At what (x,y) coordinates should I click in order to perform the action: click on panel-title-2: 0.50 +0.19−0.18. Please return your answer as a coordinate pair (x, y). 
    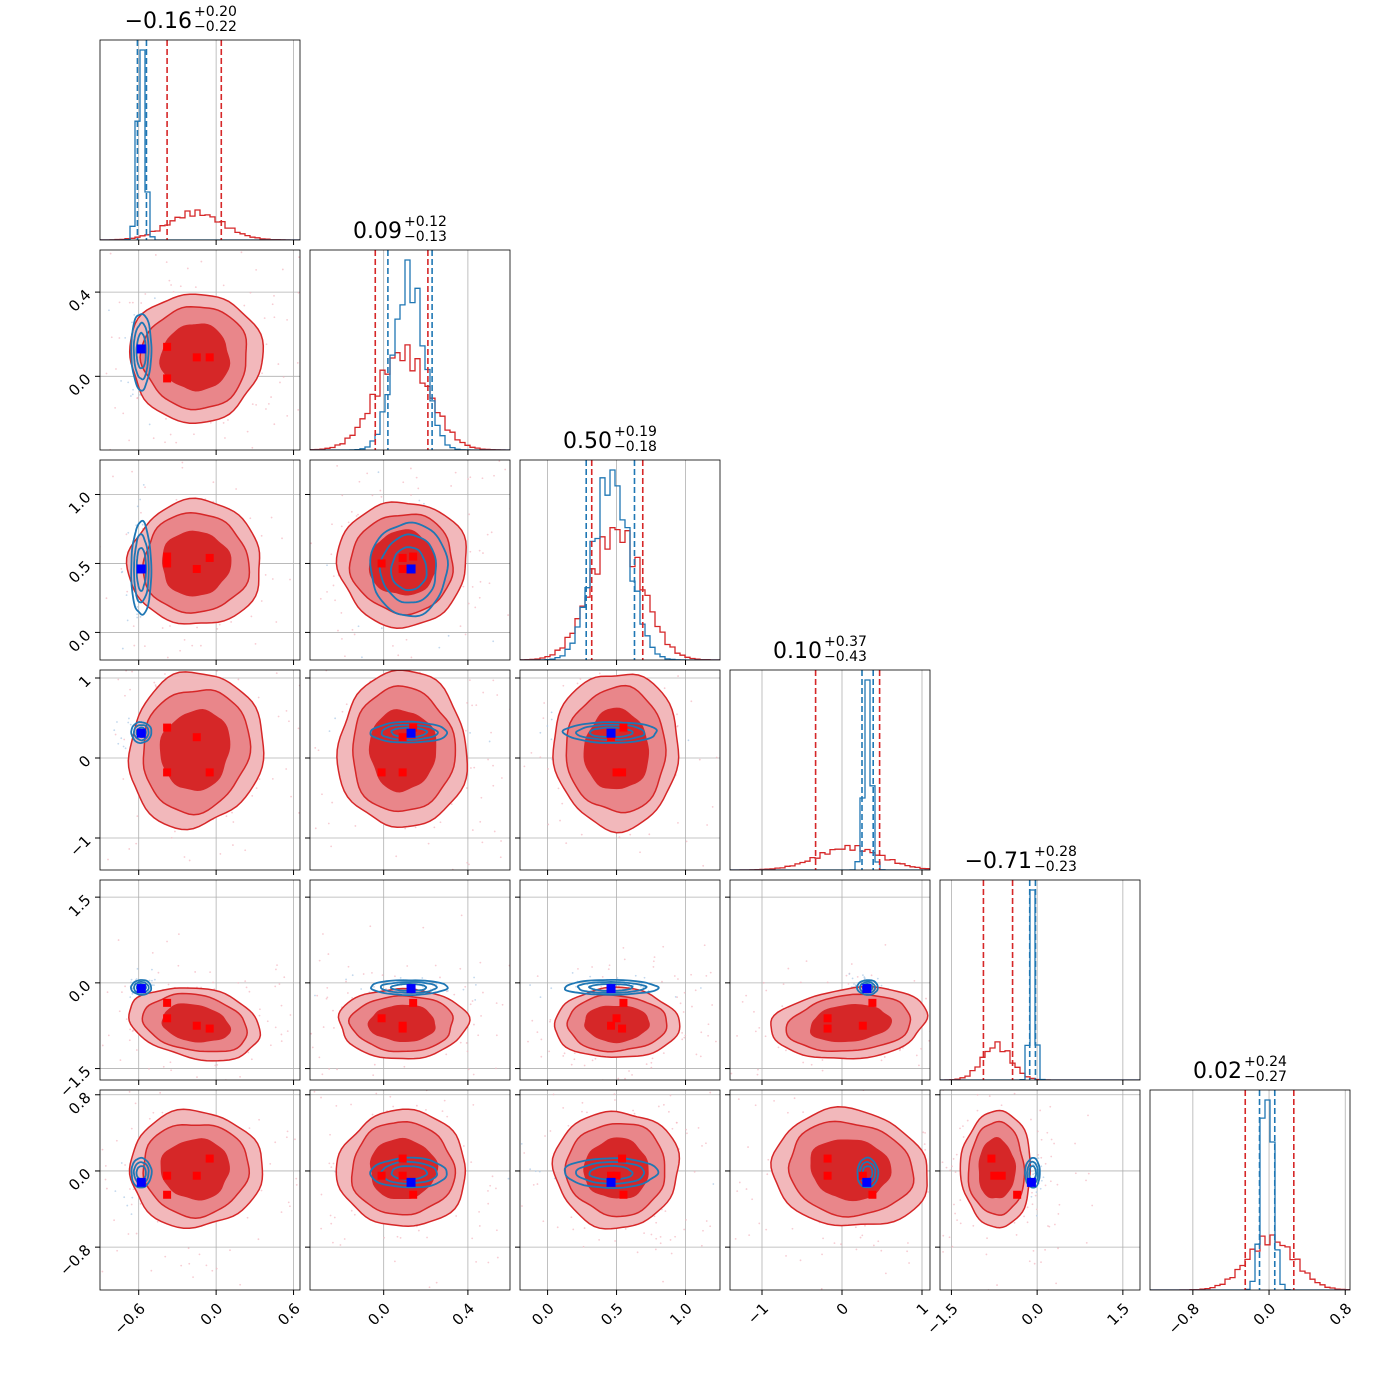
    Looking at the image, I should click on (610, 439).